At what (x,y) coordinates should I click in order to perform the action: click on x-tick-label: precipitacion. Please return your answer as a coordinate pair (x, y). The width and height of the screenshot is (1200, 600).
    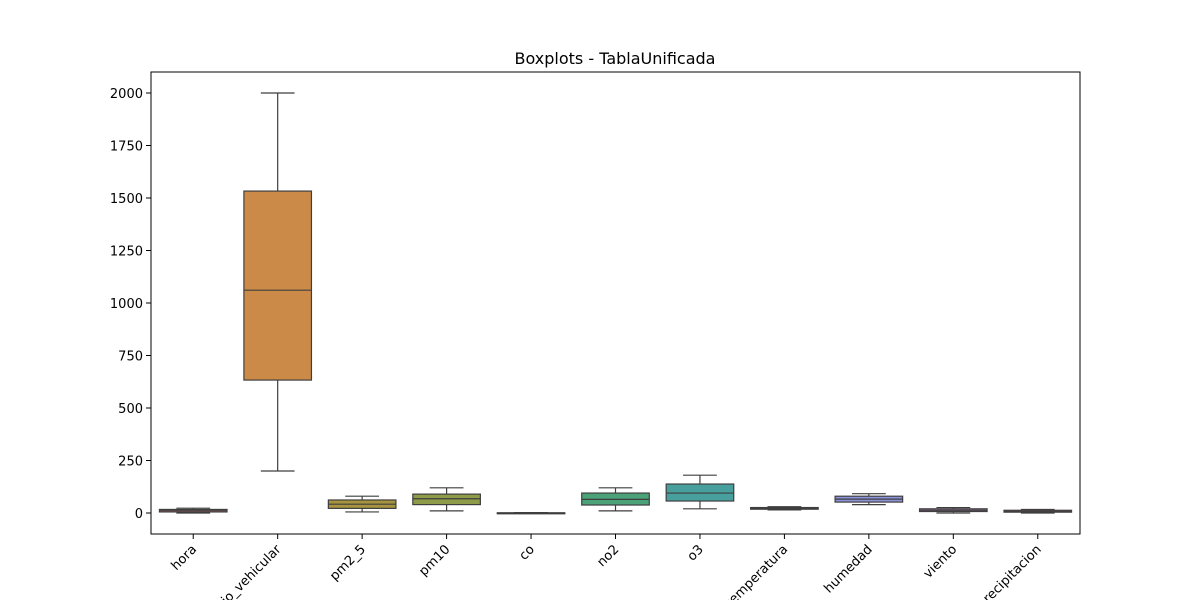
    Looking at the image, I should click on (1010, 571).